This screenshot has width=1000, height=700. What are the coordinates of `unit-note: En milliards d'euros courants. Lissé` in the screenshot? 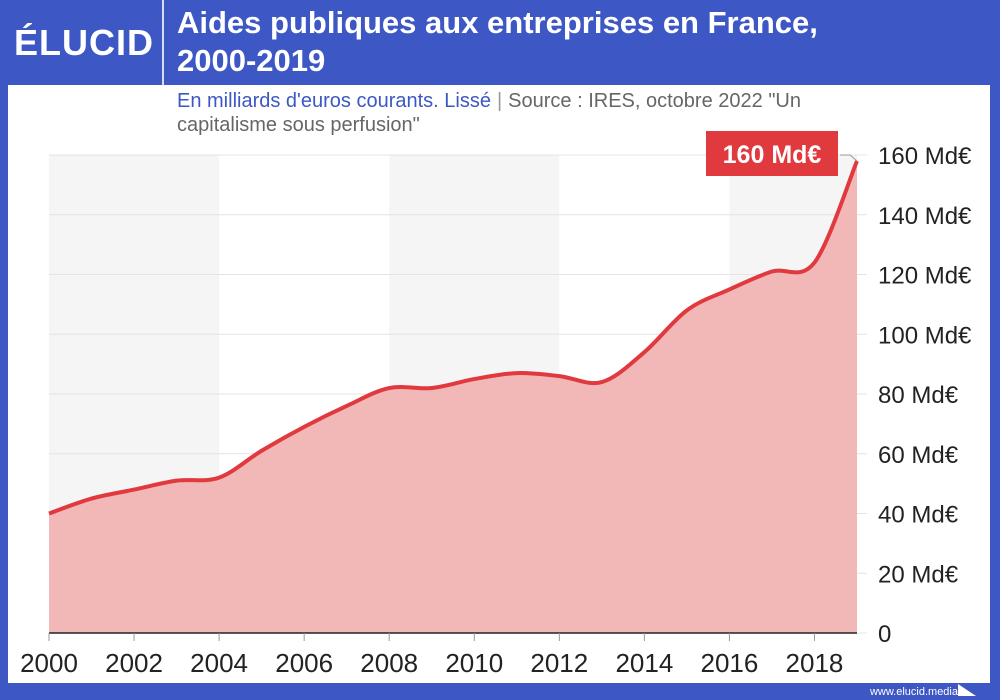 It's located at (334, 101).